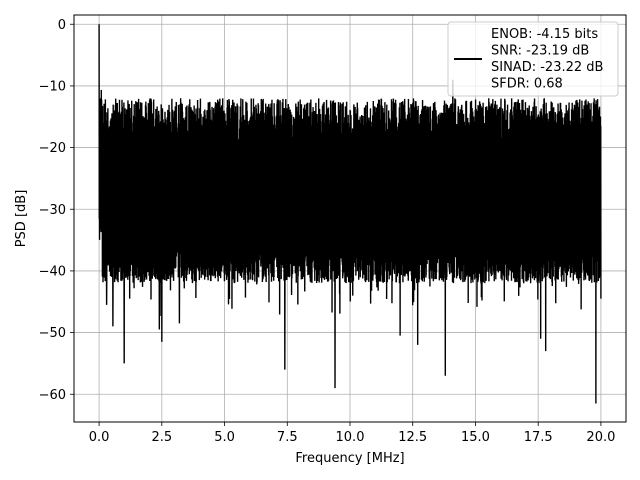 This screenshot has height=480, width=640. What do you see at coordinates (600, 437) in the screenshot?
I see `x-tick-label: 20.0` at bounding box center [600, 437].